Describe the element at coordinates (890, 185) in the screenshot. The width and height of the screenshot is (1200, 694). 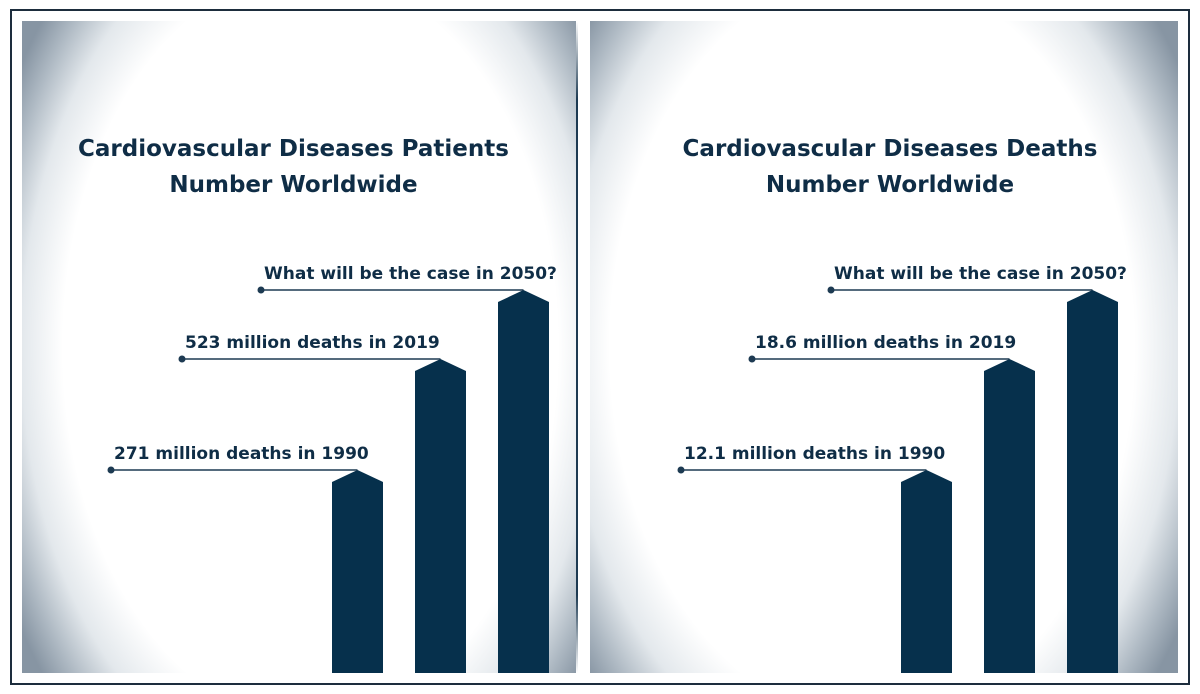
I see `deaths-chart-title-line-2: Number Worldwide` at that location.